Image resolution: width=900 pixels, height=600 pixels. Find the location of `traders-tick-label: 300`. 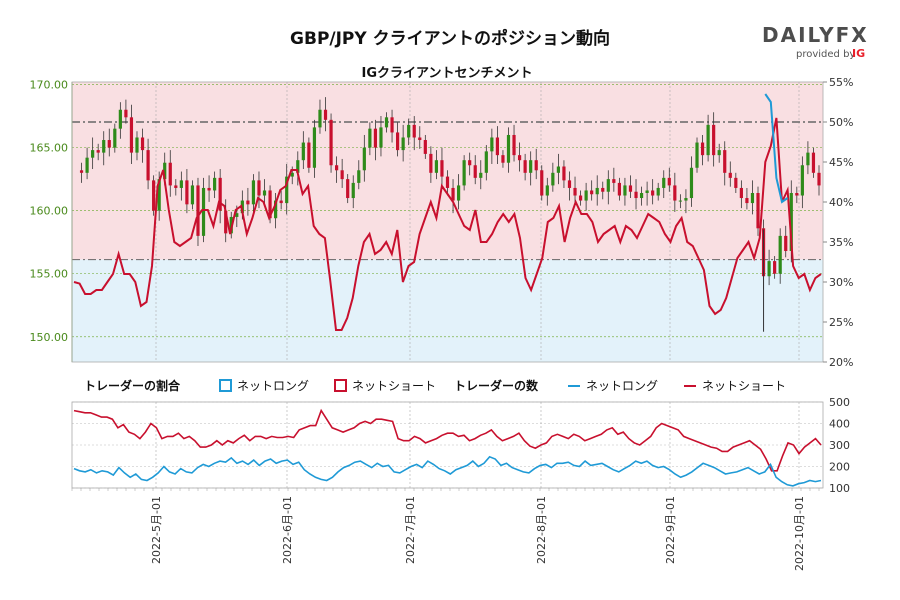

traders-tick-label: 300 is located at coordinates (839, 445).